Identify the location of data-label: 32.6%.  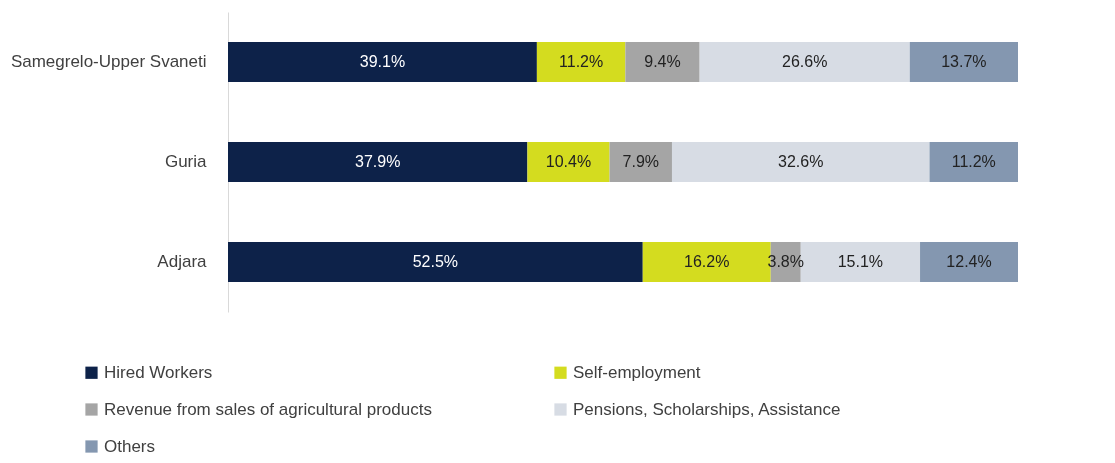
(801, 161).